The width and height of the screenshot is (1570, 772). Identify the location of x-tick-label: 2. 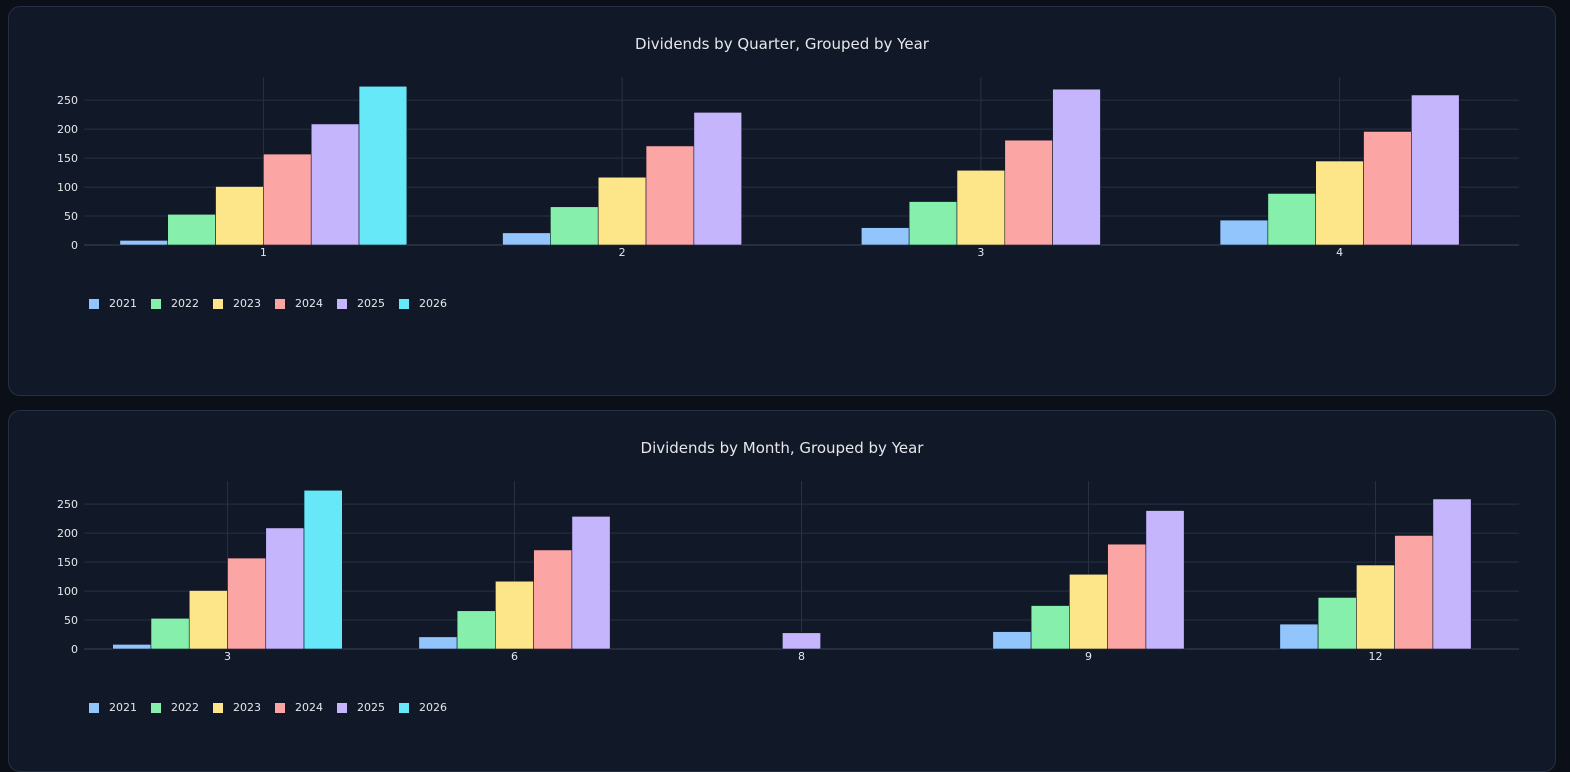
(622, 252).